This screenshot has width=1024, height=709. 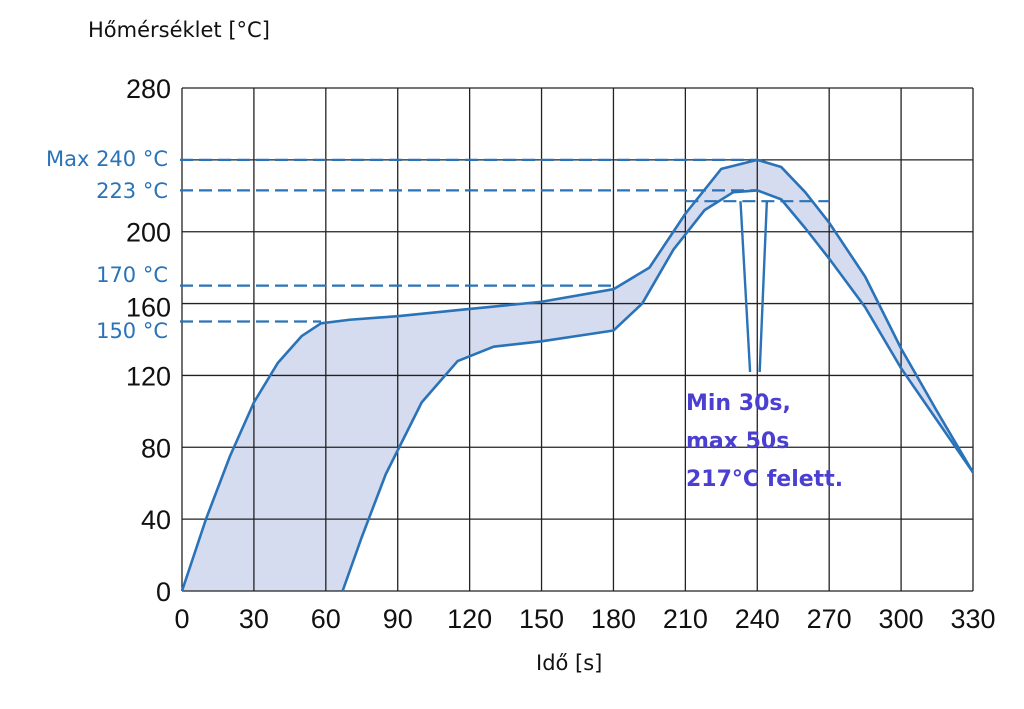 I want to click on x-tick-label: 150, so click(x=541, y=619).